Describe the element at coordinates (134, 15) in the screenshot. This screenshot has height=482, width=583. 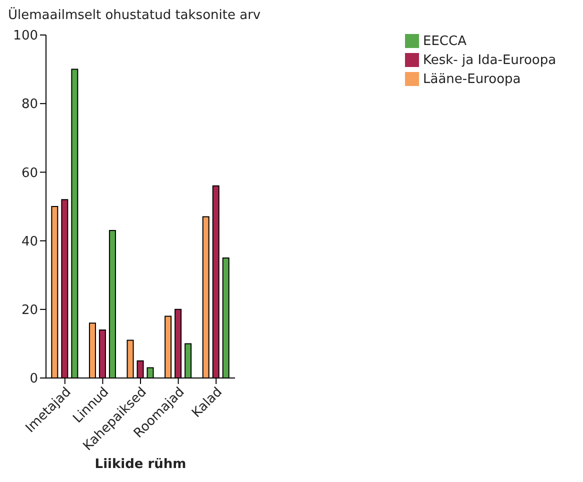
I see `y-axis-title: Ülemaailmselt ohustatud taksonite arv` at that location.